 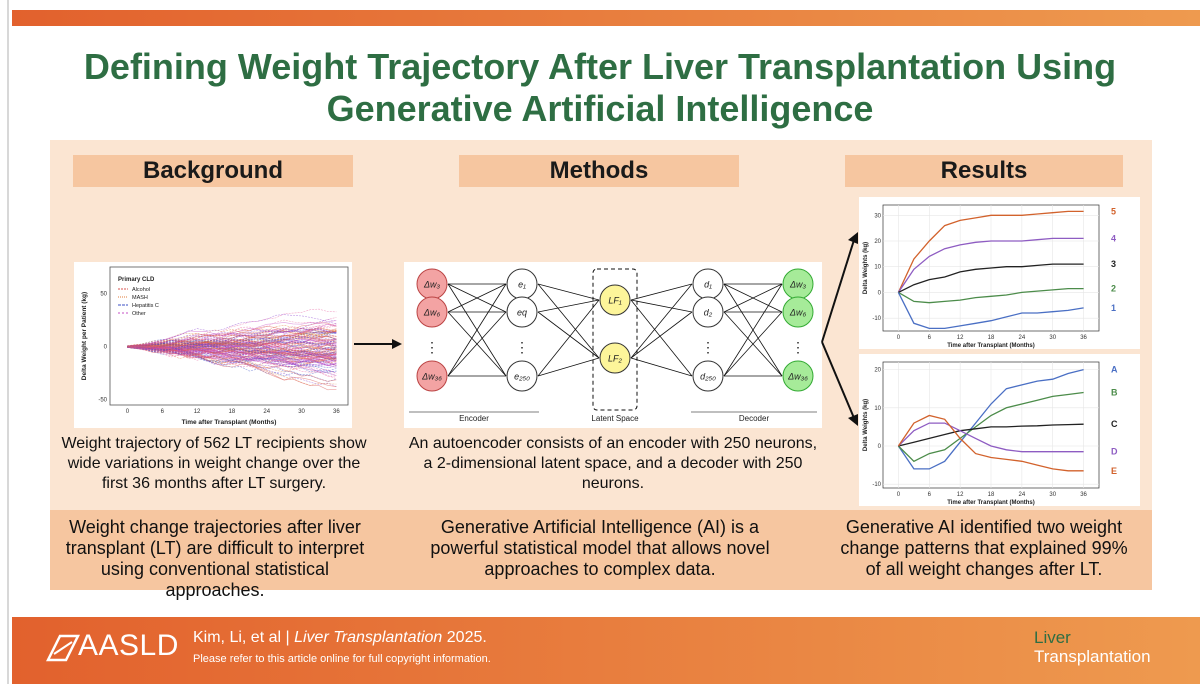 What do you see at coordinates (63, 648) in the screenshot?
I see `aasld-logo-icon` at bounding box center [63, 648].